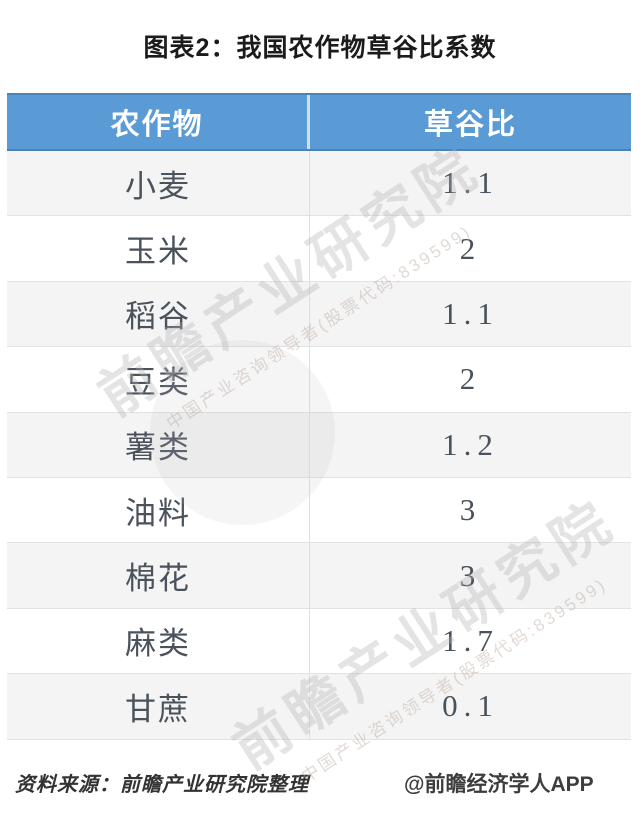 This screenshot has height=825, width=640. What do you see at coordinates (158, 183) in the screenshot?
I see `crop-cell: 小麦` at bounding box center [158, 183].